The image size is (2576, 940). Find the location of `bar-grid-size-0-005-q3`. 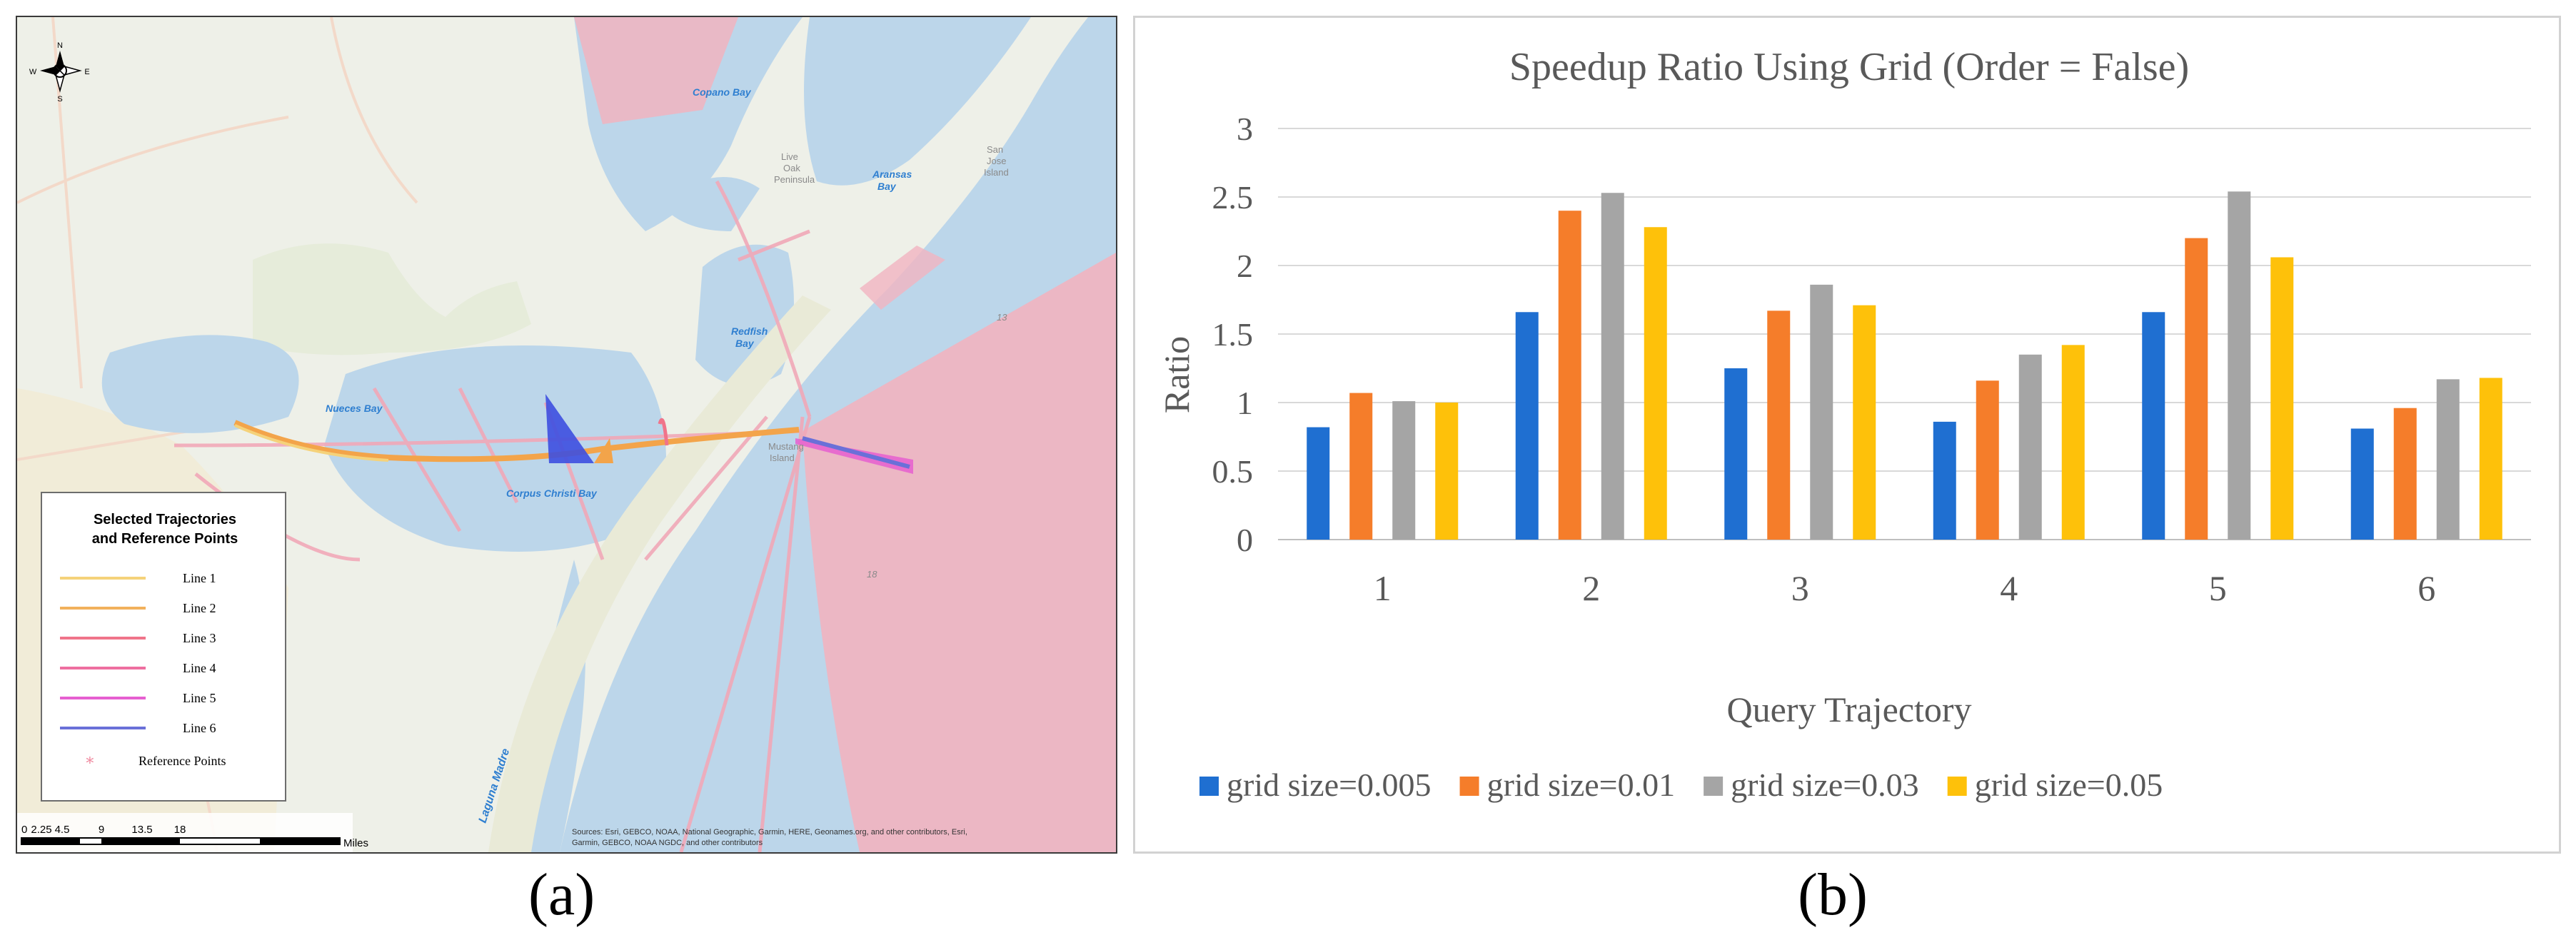

bar-grid-size-0-005-q3 is located at coordinates (1736, 454).